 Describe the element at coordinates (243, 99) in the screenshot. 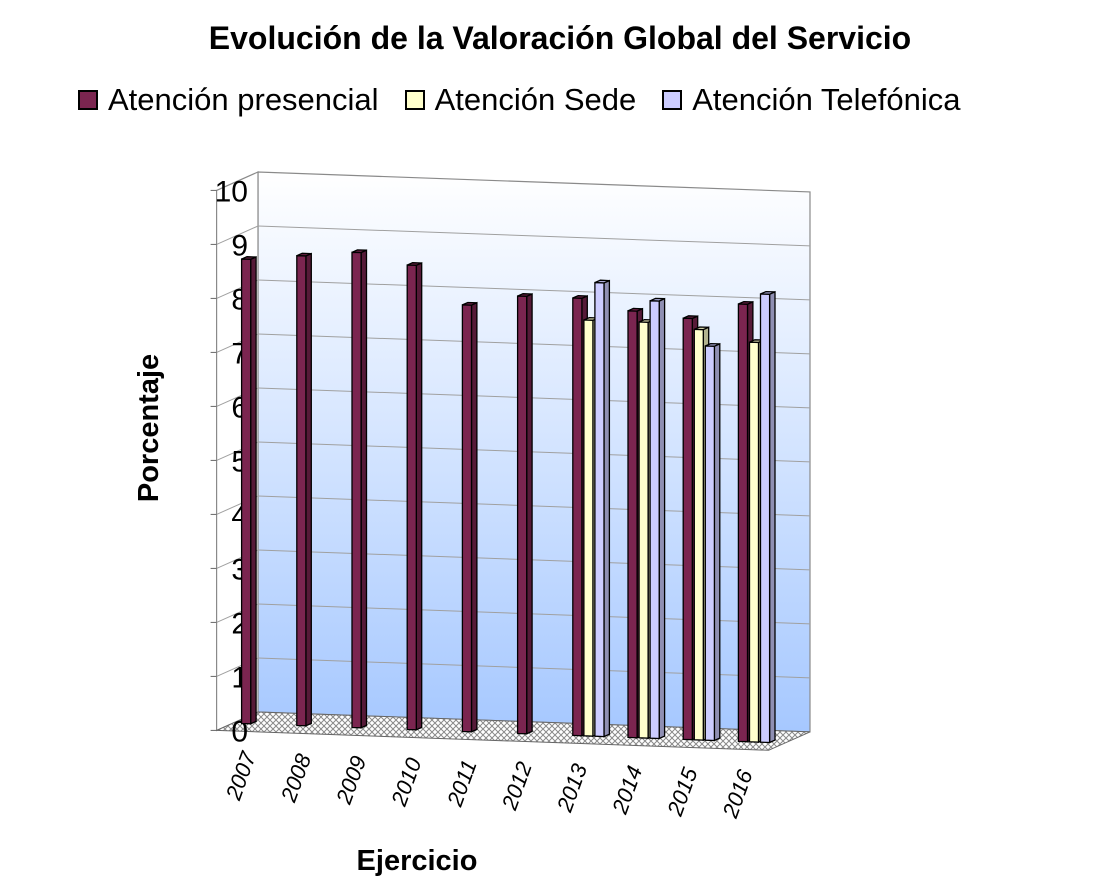

I see `legend-label-presencial: Atención presencial` at that location.